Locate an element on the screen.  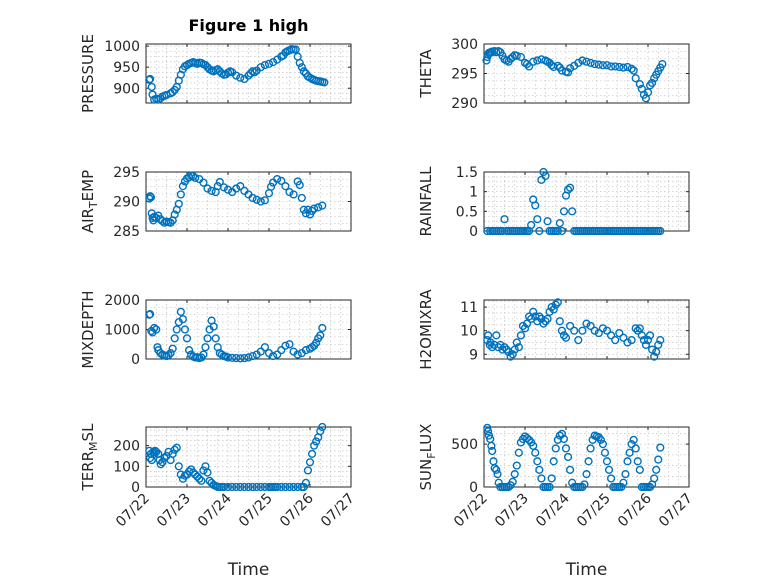
subplot-1: 900 950 1000 PRESSURE Figure 1 high is located at coordinates (215, 64).